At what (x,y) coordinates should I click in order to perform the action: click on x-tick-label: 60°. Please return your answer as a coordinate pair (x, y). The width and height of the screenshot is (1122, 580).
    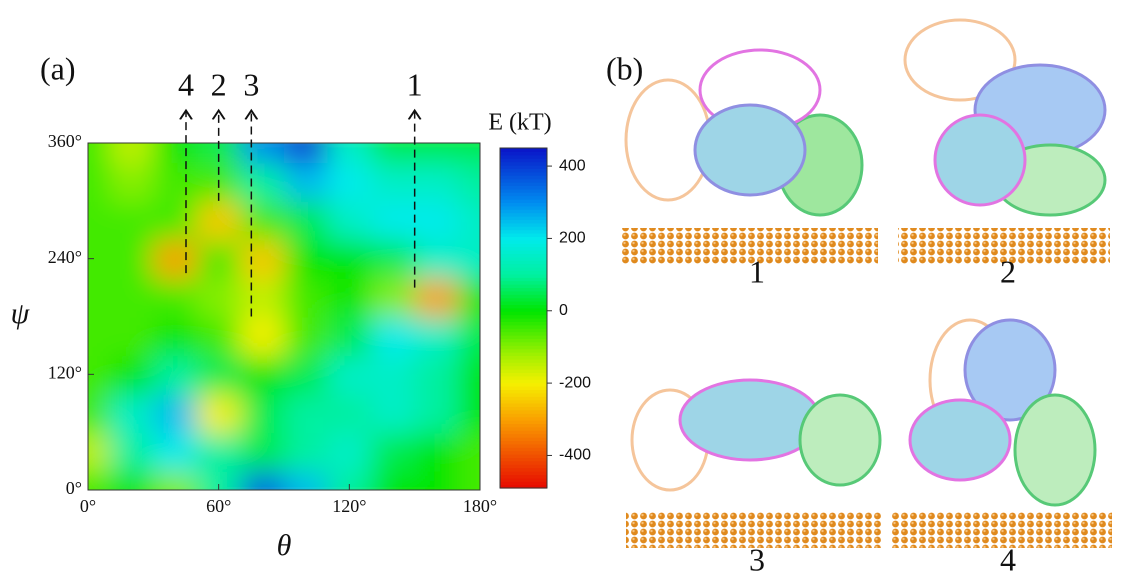
    Looking at the image, I should click on (218, 506).